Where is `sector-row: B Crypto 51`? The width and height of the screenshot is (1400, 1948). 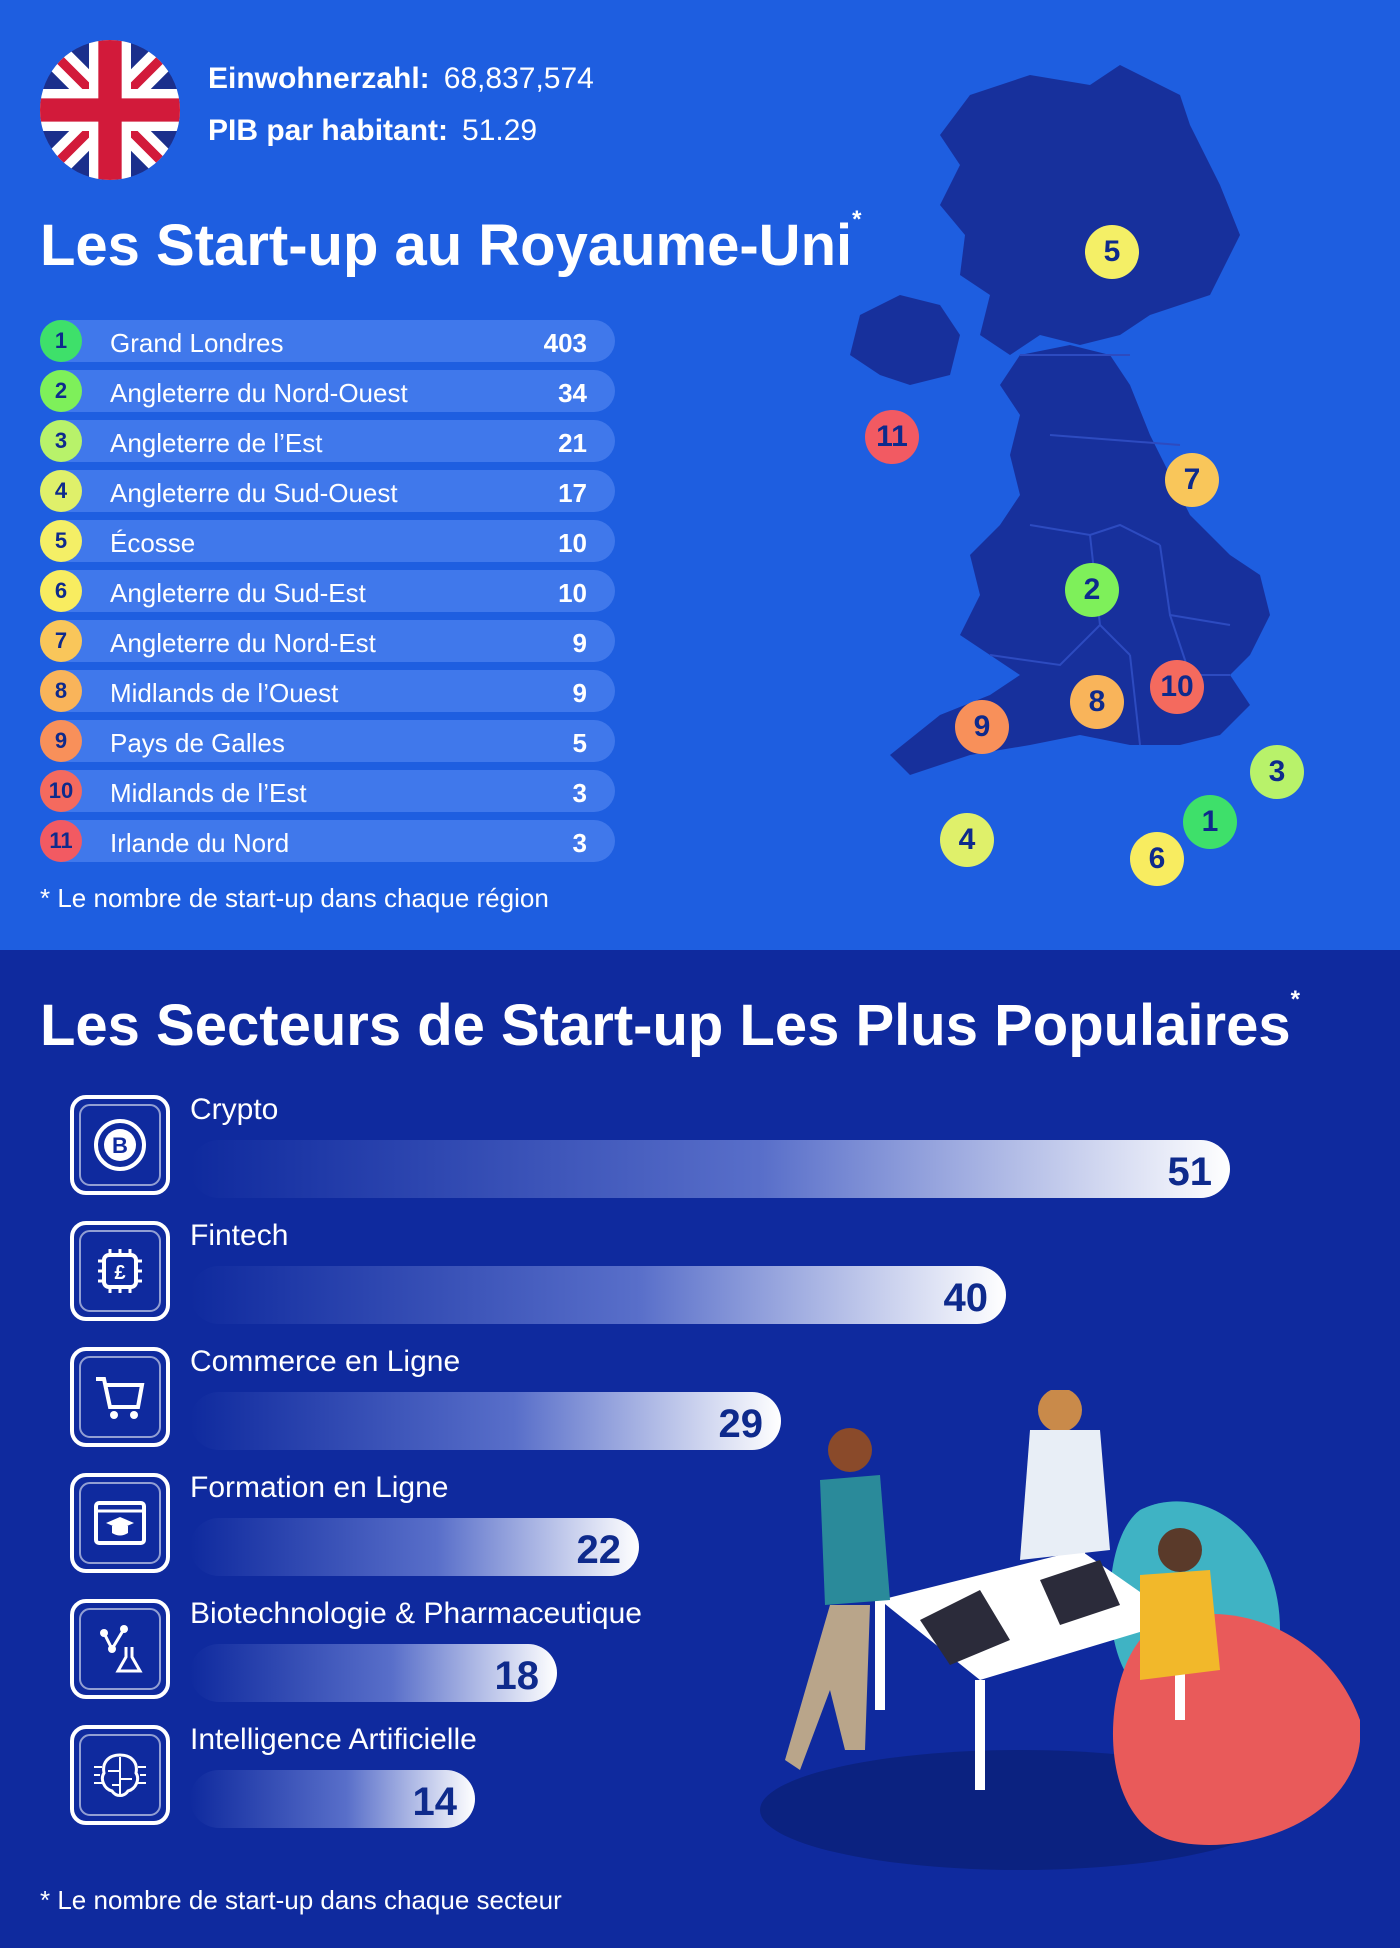
sector-row: B Crypto 51 is located at coordinates (650, 1149).